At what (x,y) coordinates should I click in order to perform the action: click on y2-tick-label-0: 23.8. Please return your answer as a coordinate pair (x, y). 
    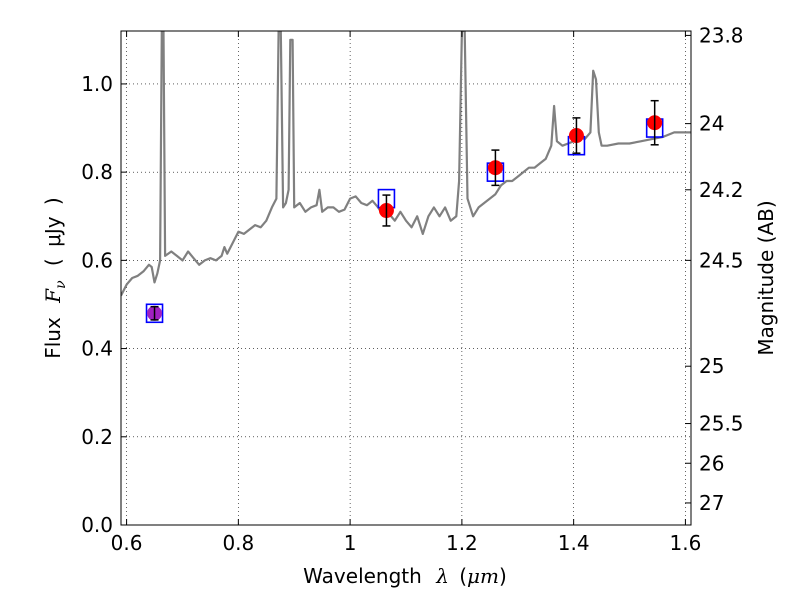
    Looking at the image, I should click on (721, 35).